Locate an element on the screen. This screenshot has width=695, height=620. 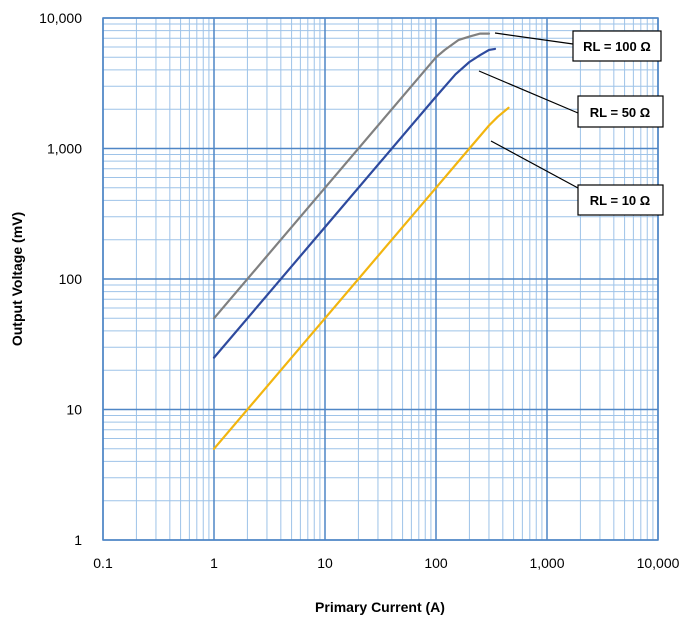
x-tick-label: 1,000 is located at coordinates (546, 563).